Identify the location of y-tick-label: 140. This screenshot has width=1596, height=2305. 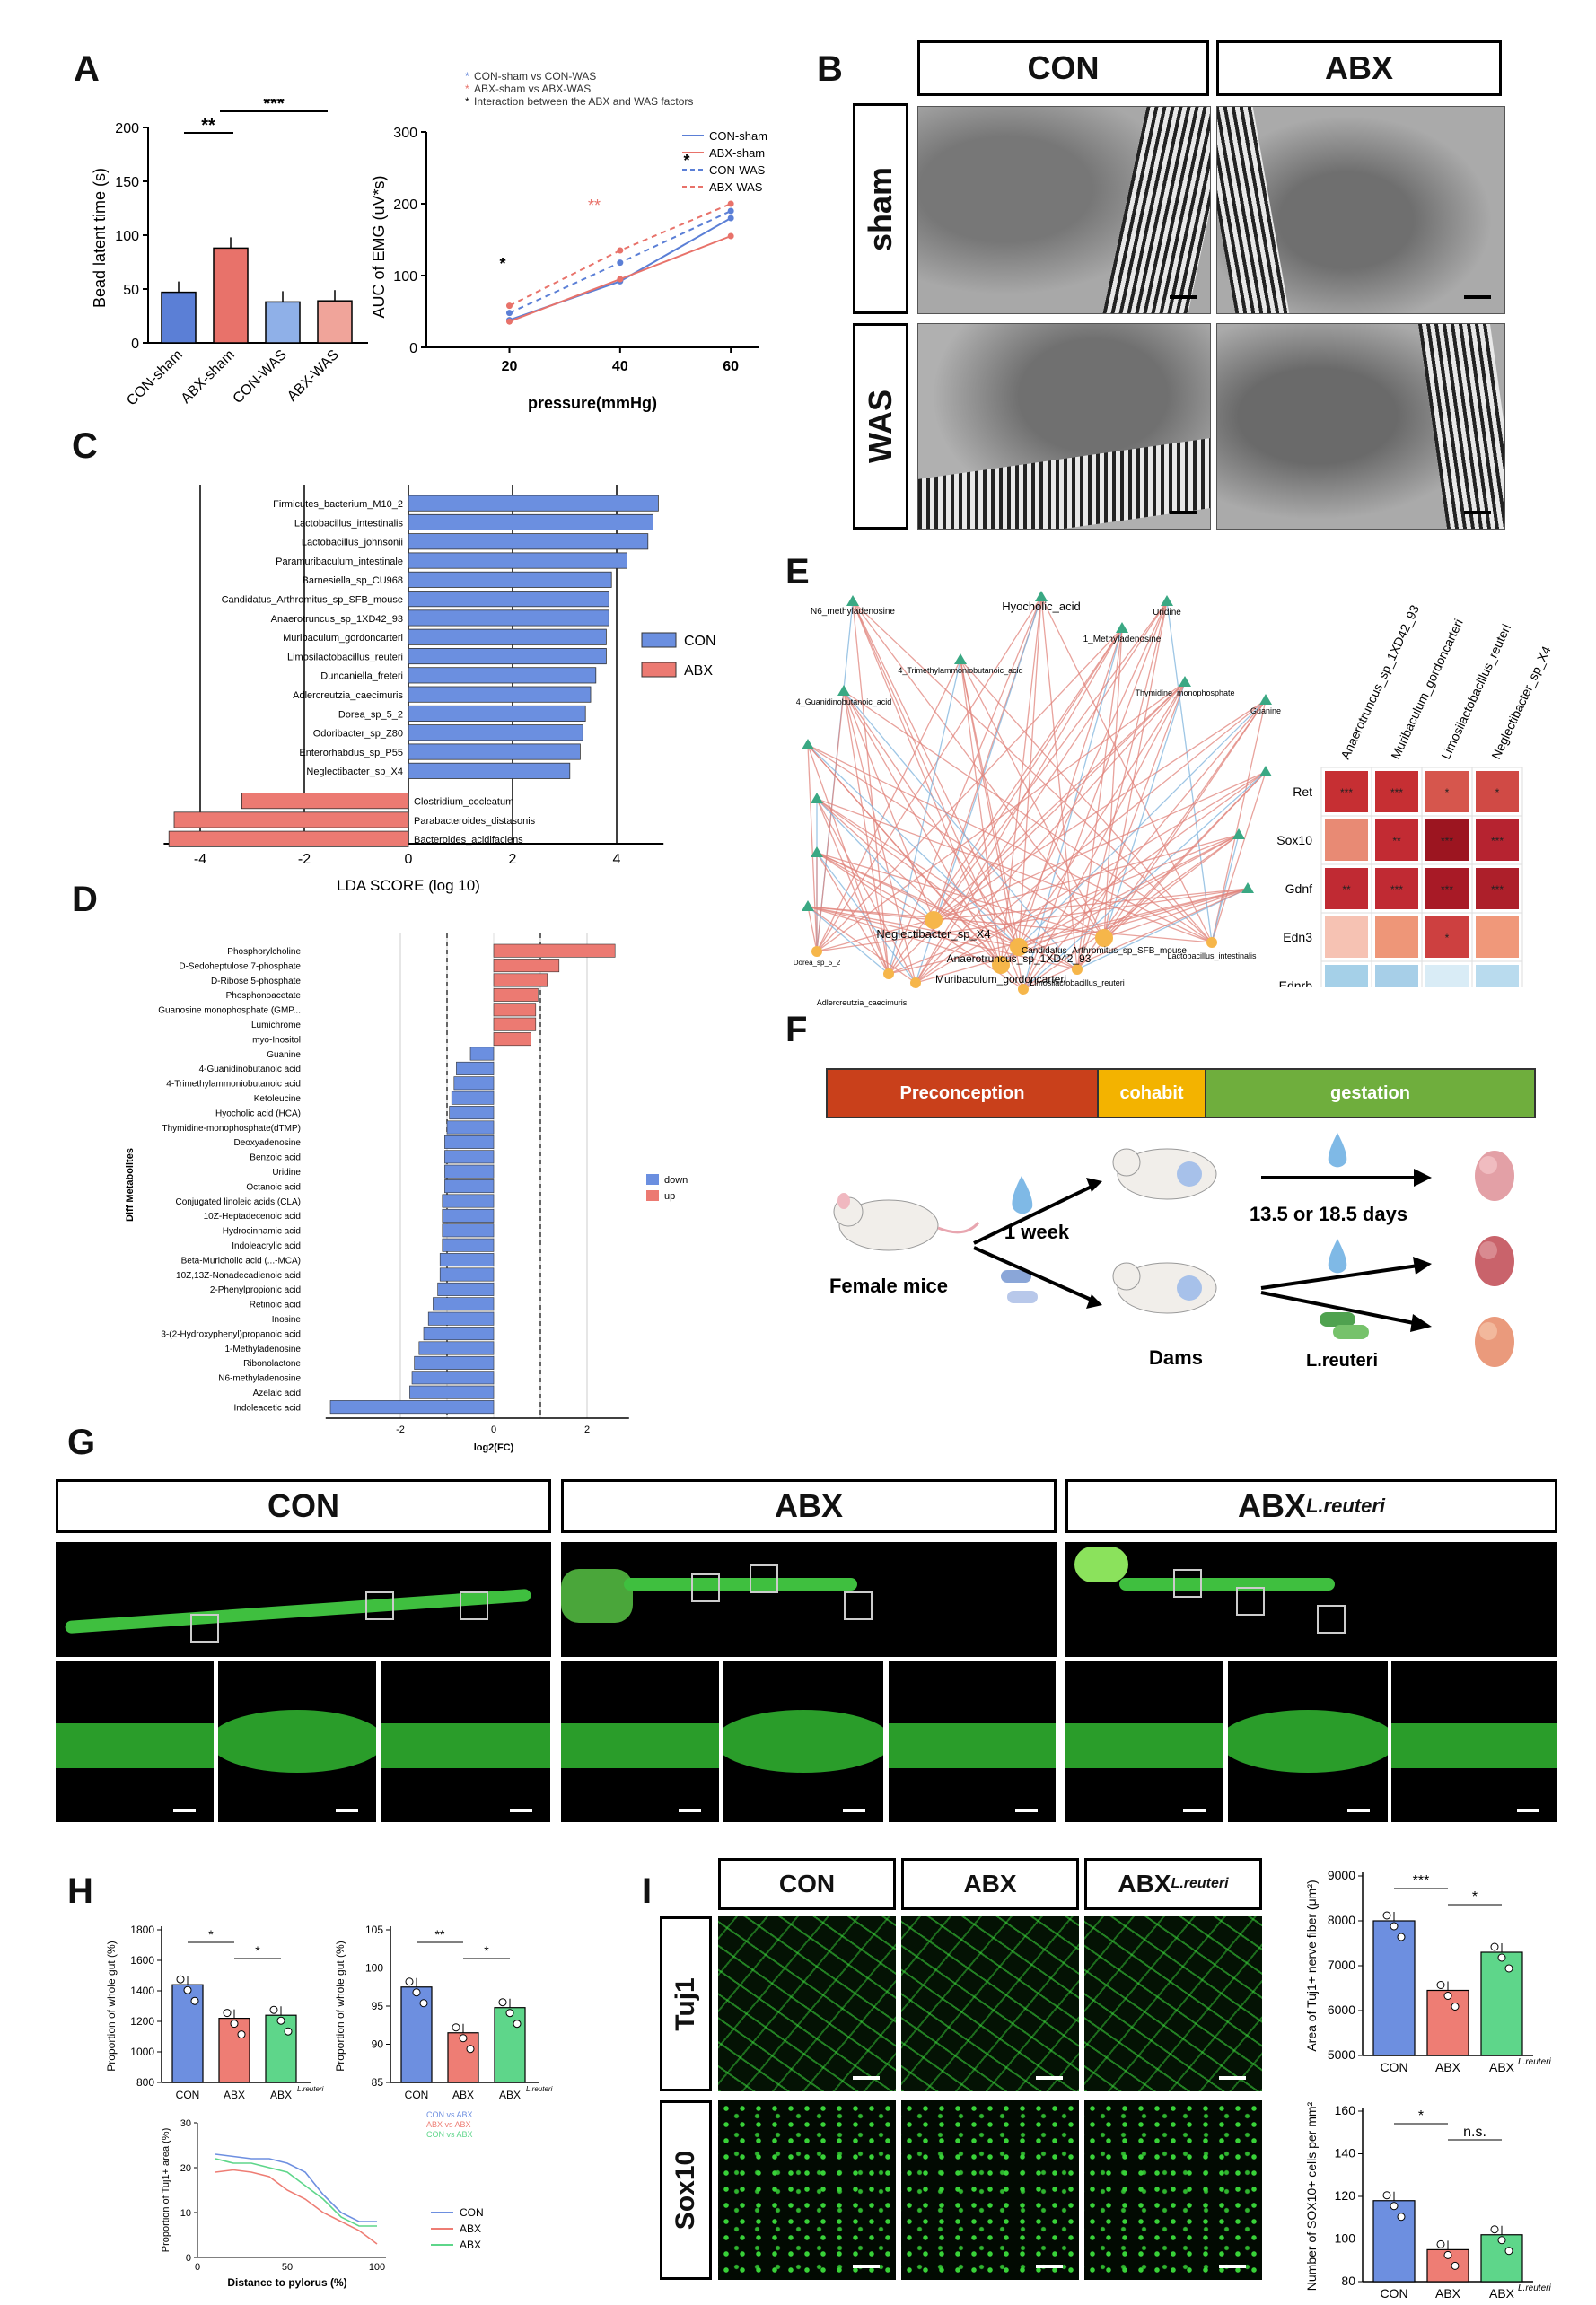
(1345, 2153).